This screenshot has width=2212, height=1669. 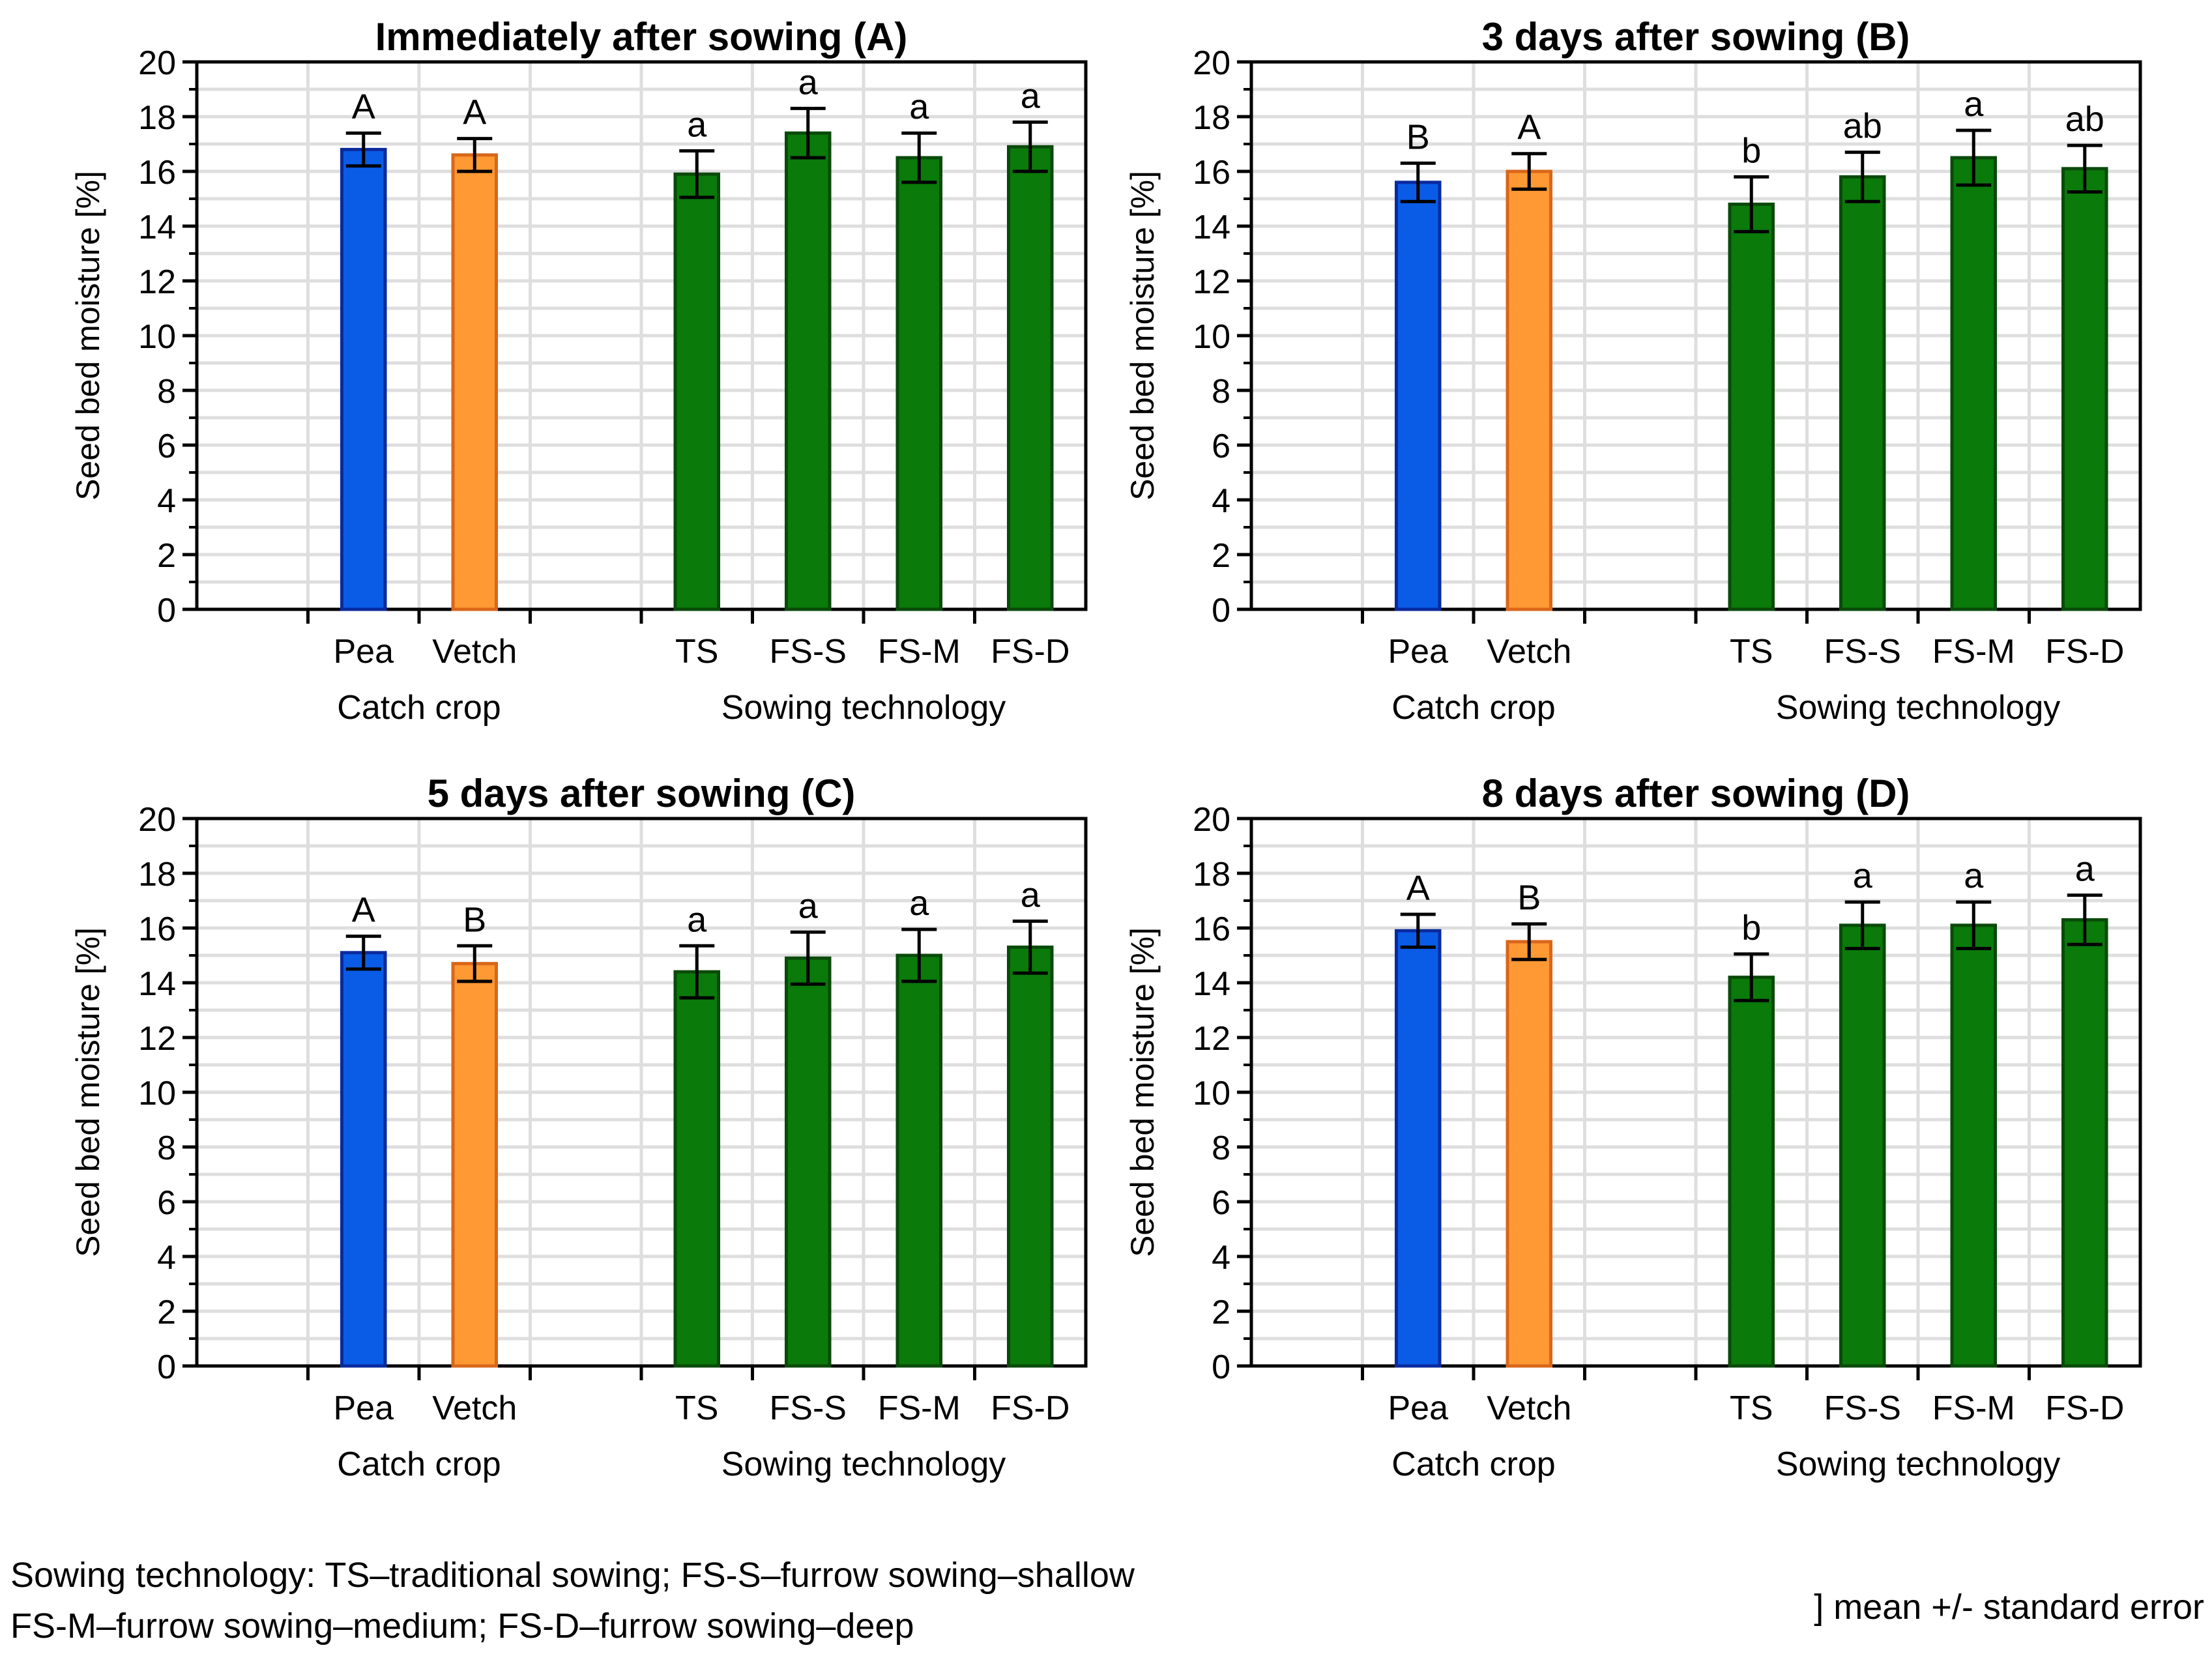 I want to click on chart-title: Immediately after sowing (A), so click(x=641, y=37).